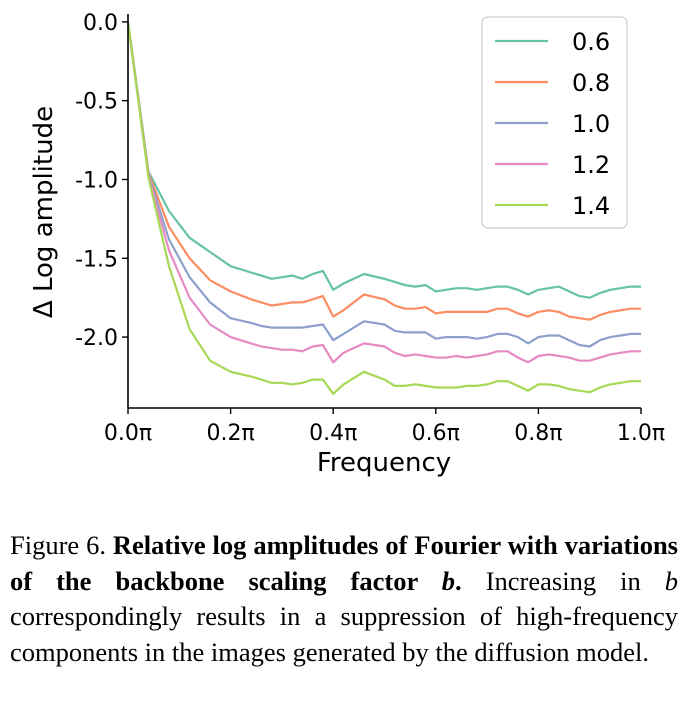 The image size is (686, 716). Describe the element at coordinates (436, 433) in the screenshot. I see `x-tick-label: 0.6π` at that location.